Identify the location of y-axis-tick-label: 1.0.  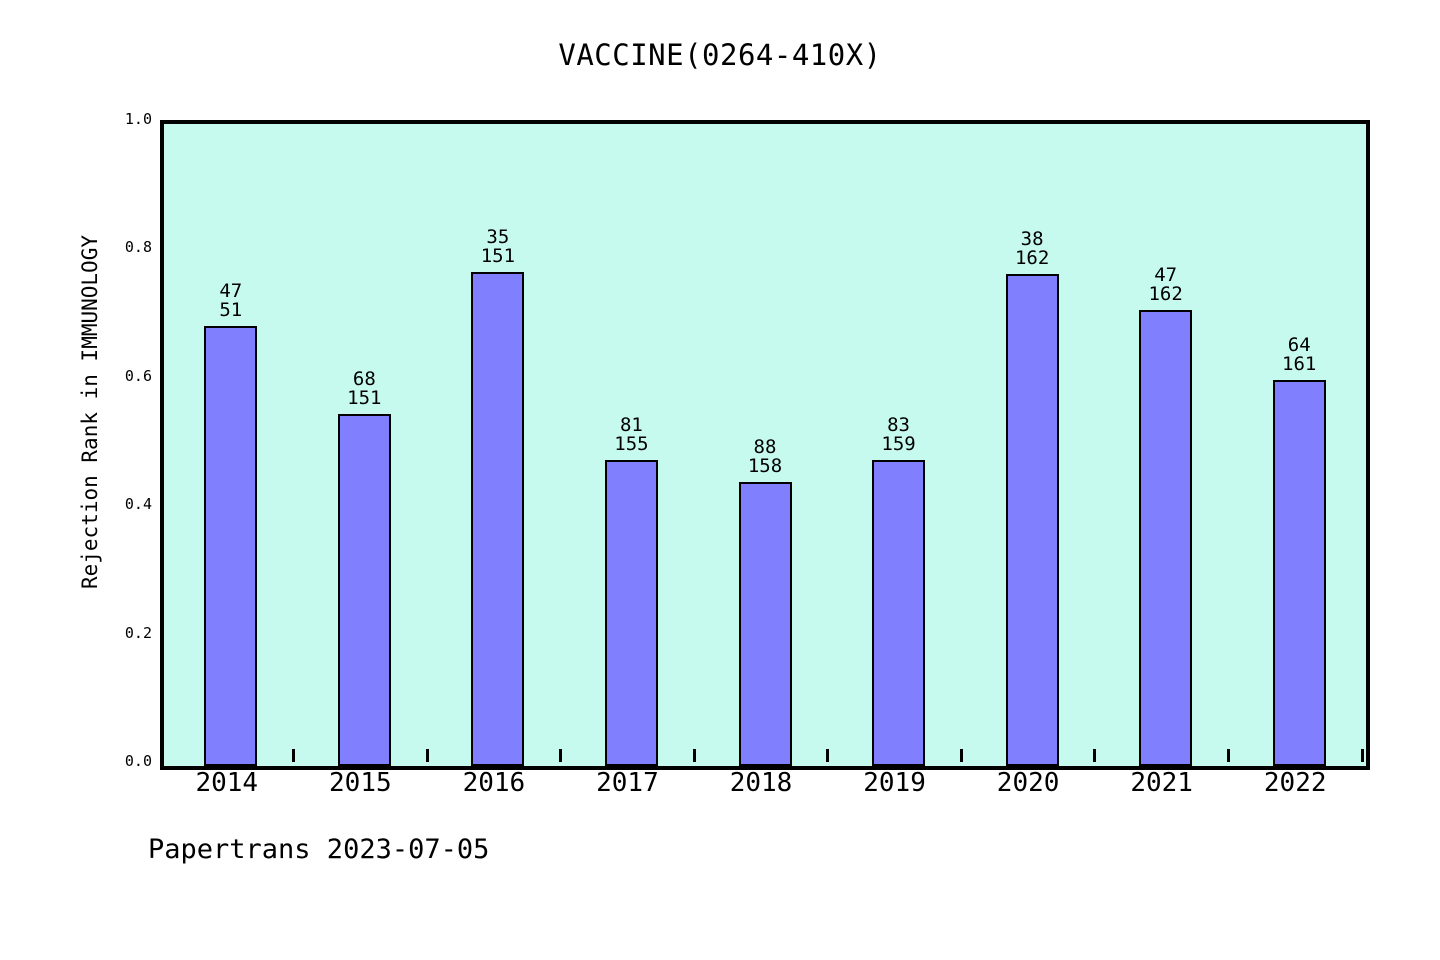
(138, 119).